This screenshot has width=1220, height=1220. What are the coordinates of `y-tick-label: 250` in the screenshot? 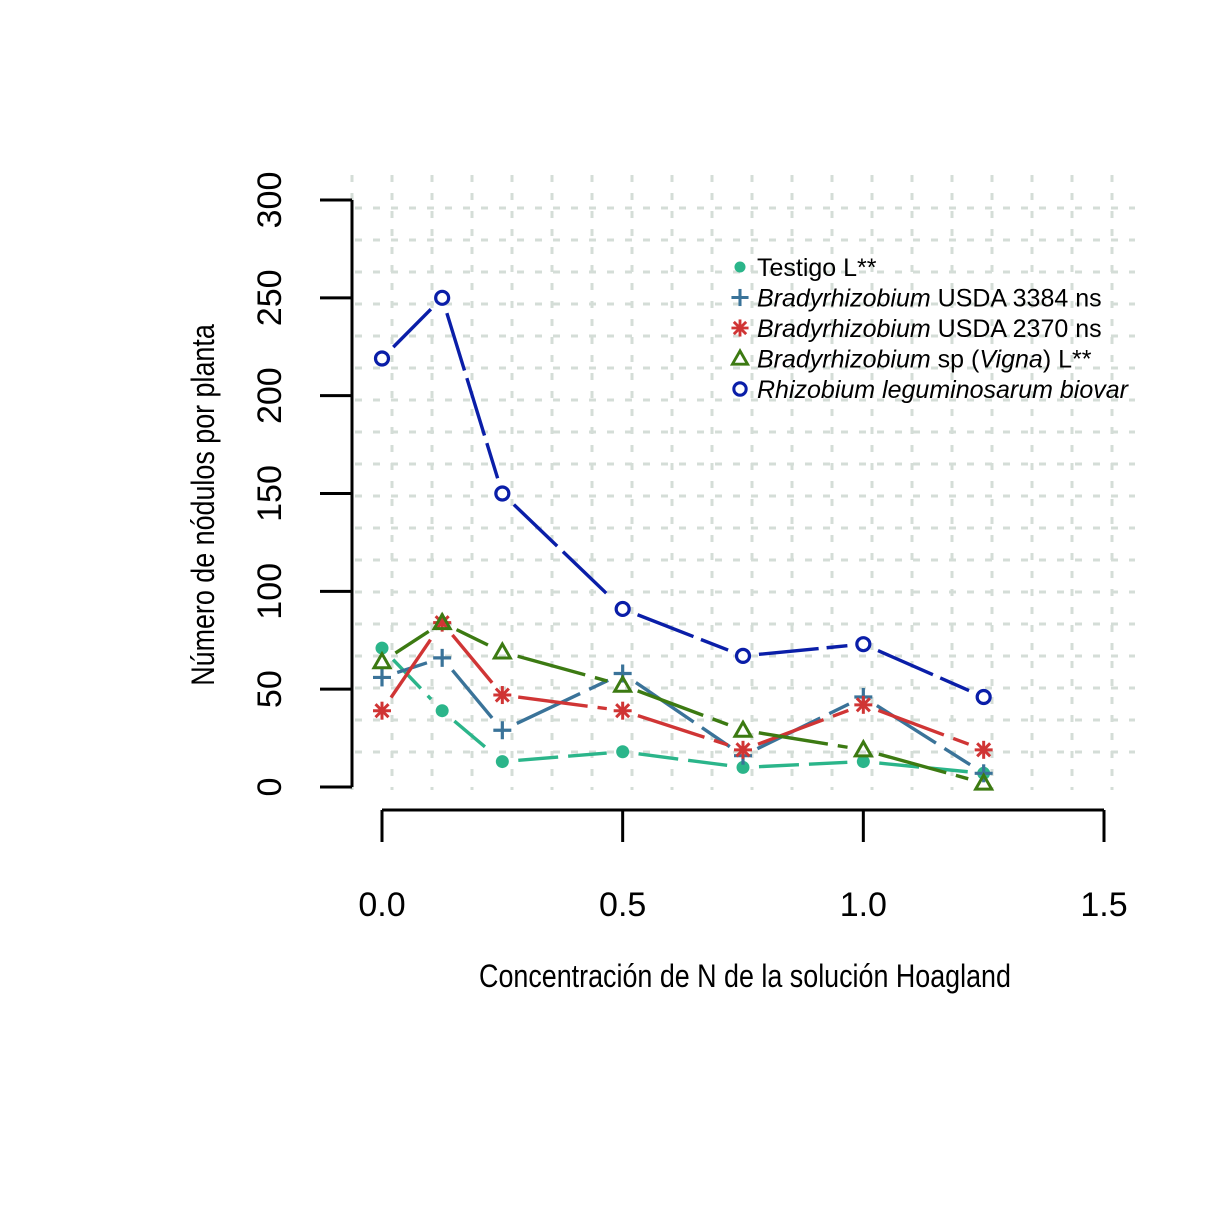 It's located at (270, 297).